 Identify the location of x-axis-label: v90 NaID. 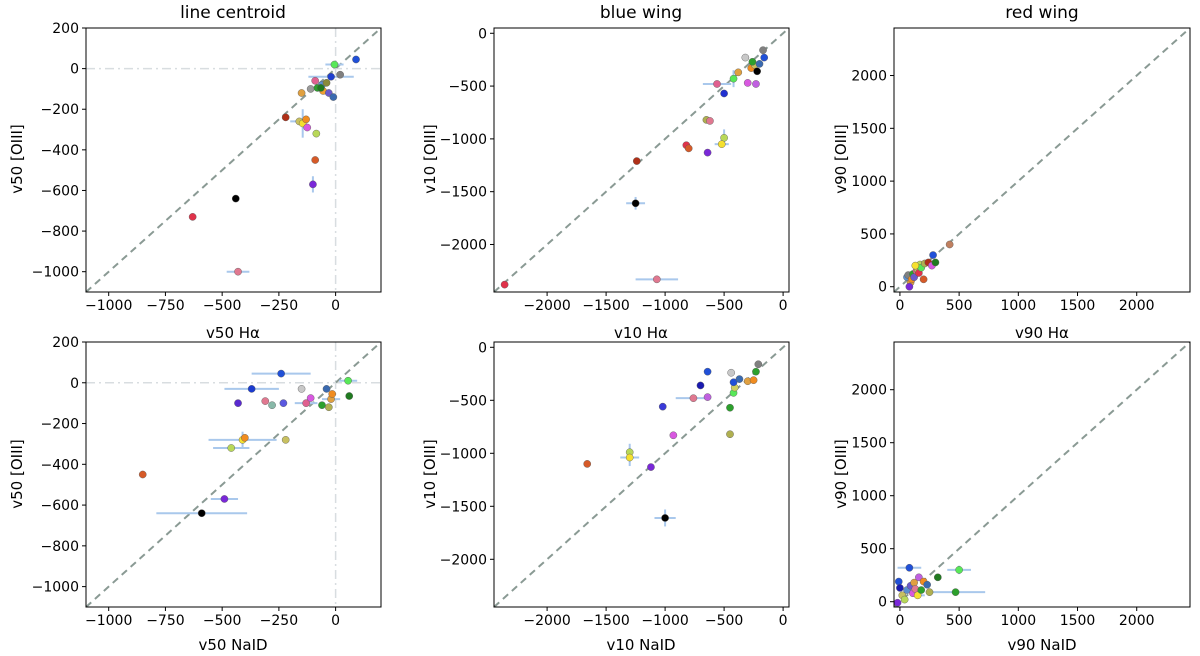
(1041, 645).